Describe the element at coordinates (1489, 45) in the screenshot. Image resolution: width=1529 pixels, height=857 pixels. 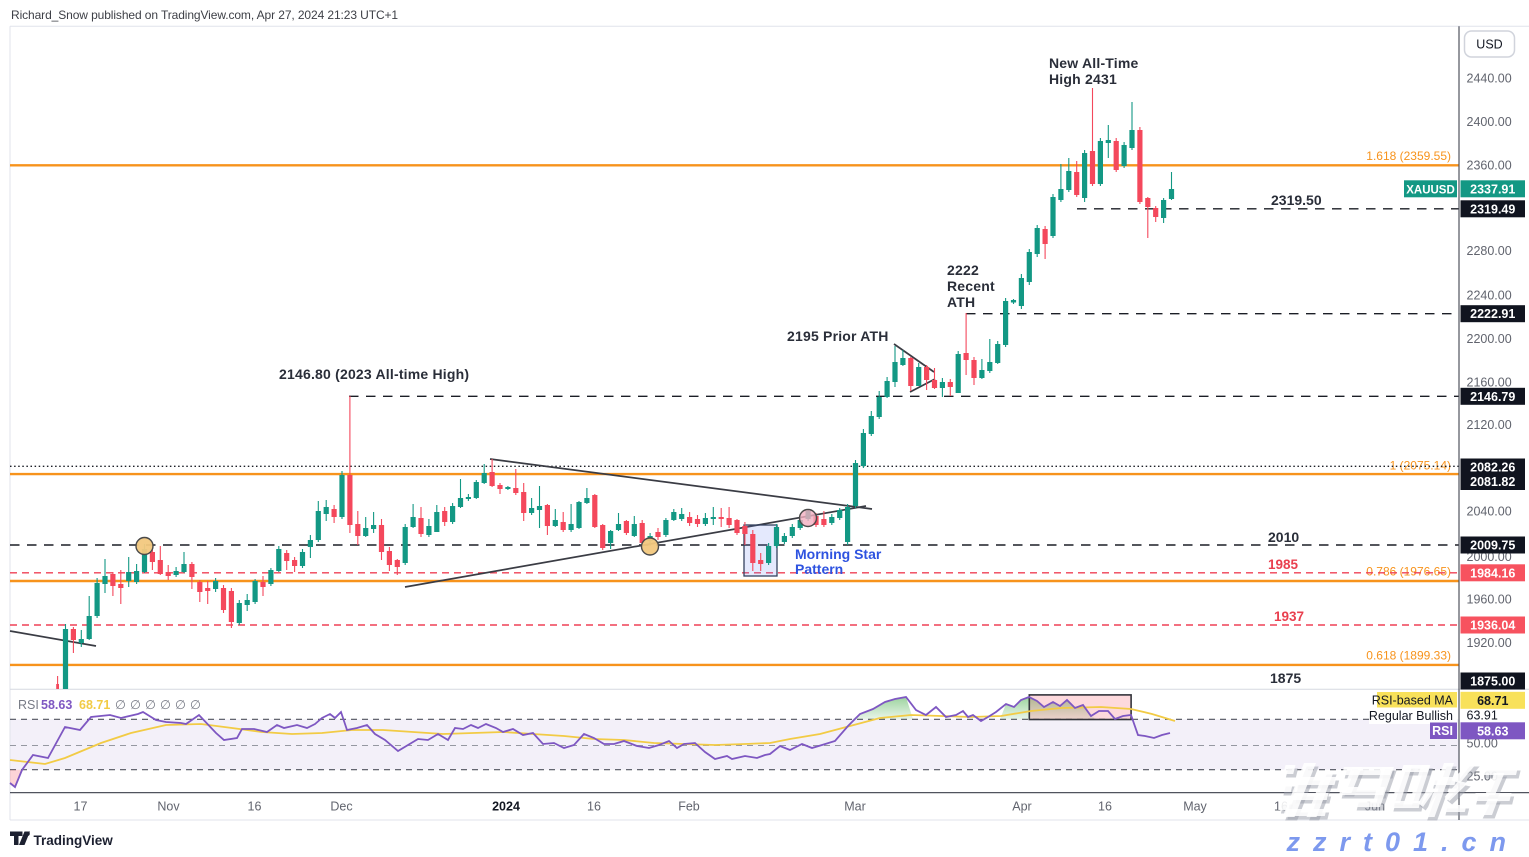
I see `svg-text: USD` at that location.